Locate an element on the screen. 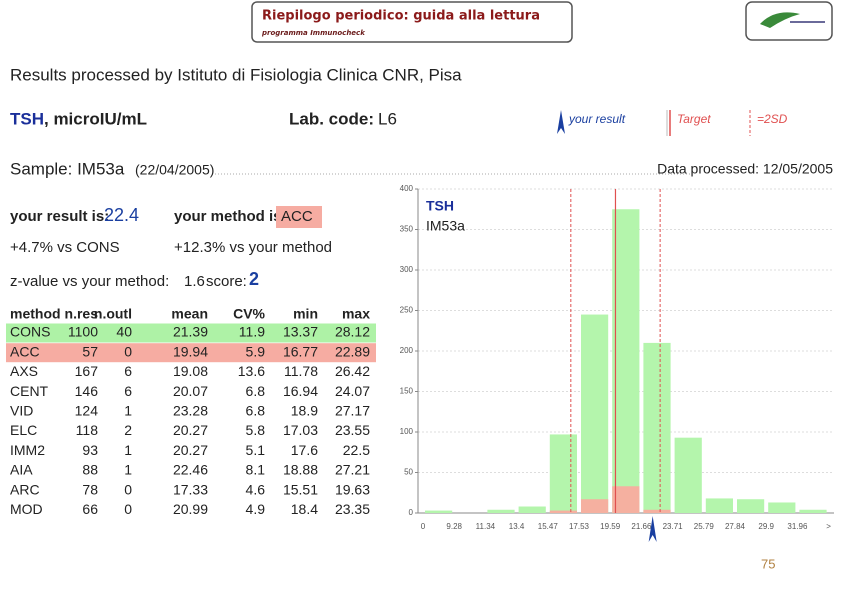 This screenshot has height=596, width=842. column-header: max is located at coordinates (356, 314).